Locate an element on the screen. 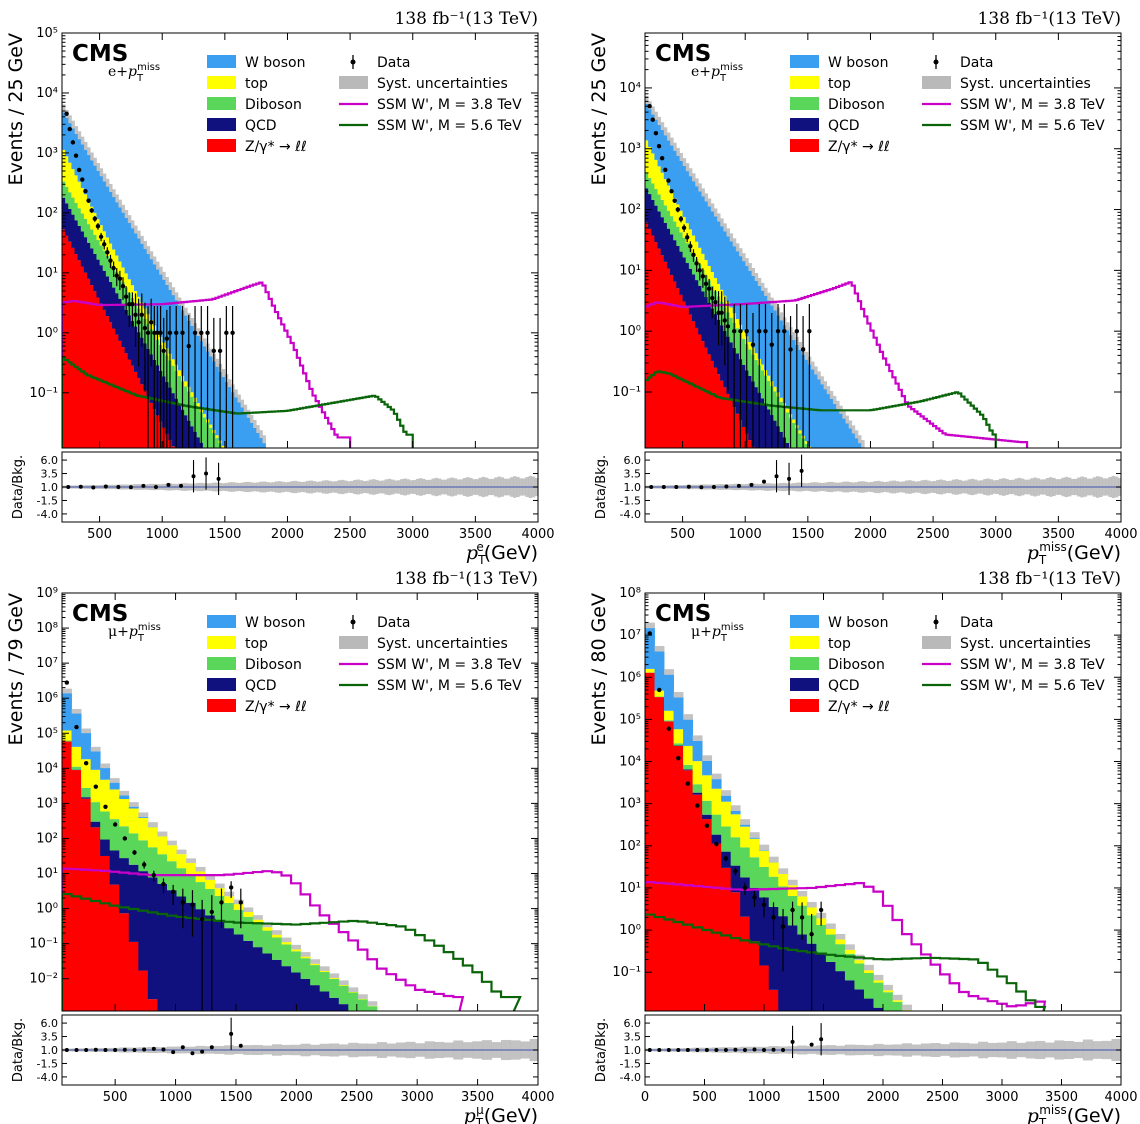  legend-wboson-label: W boson is located at coordinates (858, 63).